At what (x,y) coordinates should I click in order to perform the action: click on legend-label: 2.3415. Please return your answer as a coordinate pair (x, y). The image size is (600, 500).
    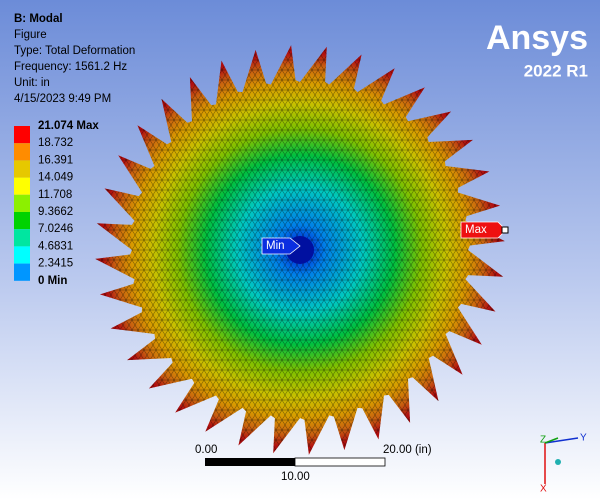
    Looking at the image, I should click on (55, 264).